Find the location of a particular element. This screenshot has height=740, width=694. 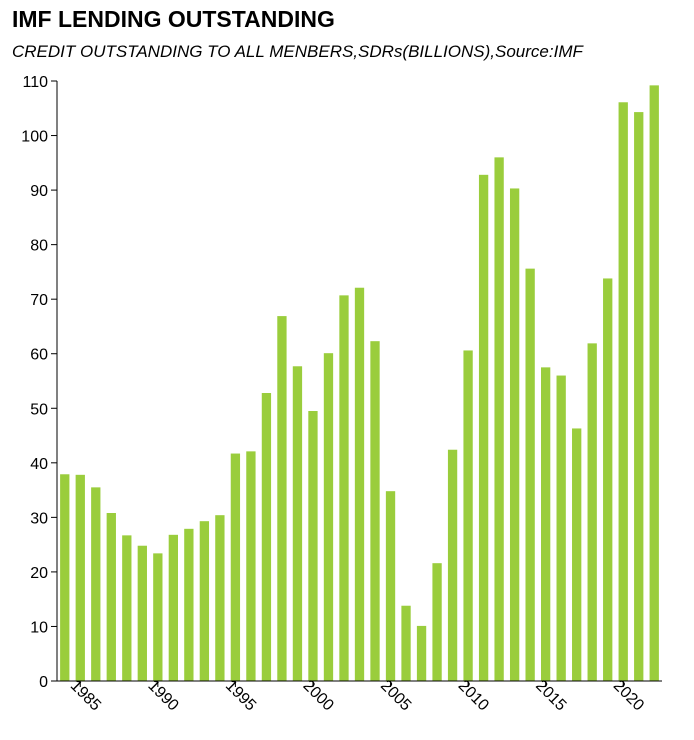

bar-1991 is located at coordinates (173, 607).